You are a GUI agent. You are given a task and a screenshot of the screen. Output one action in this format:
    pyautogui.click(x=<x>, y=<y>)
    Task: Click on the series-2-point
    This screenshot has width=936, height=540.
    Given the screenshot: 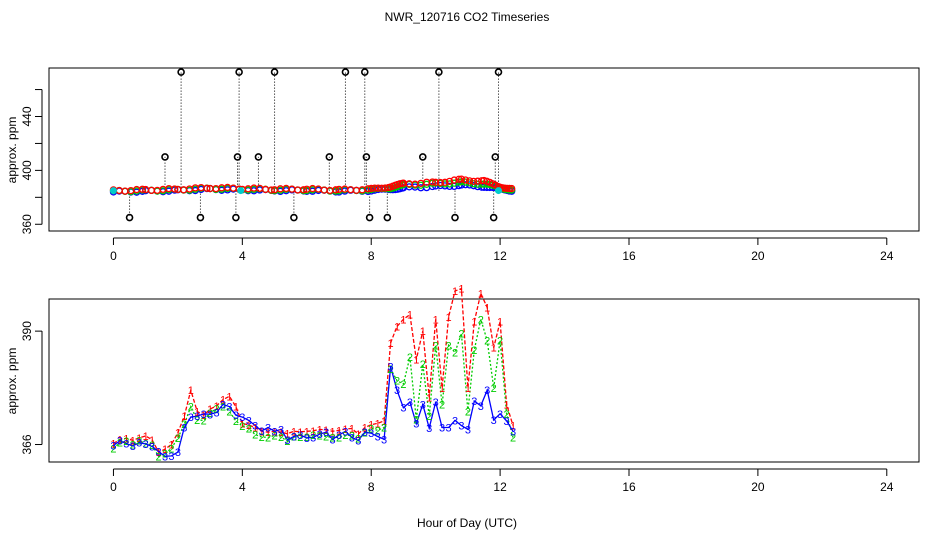 What is the action you would take?
    pyautogui.click(x=449, y=184)
    